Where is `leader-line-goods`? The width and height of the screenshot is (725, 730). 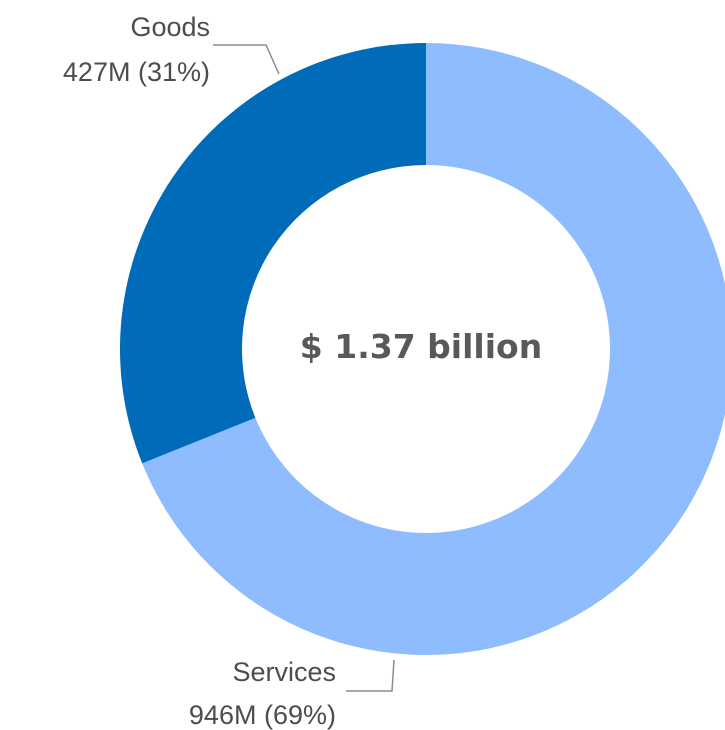 leader-line-goods is located at coordinates (246, 59).